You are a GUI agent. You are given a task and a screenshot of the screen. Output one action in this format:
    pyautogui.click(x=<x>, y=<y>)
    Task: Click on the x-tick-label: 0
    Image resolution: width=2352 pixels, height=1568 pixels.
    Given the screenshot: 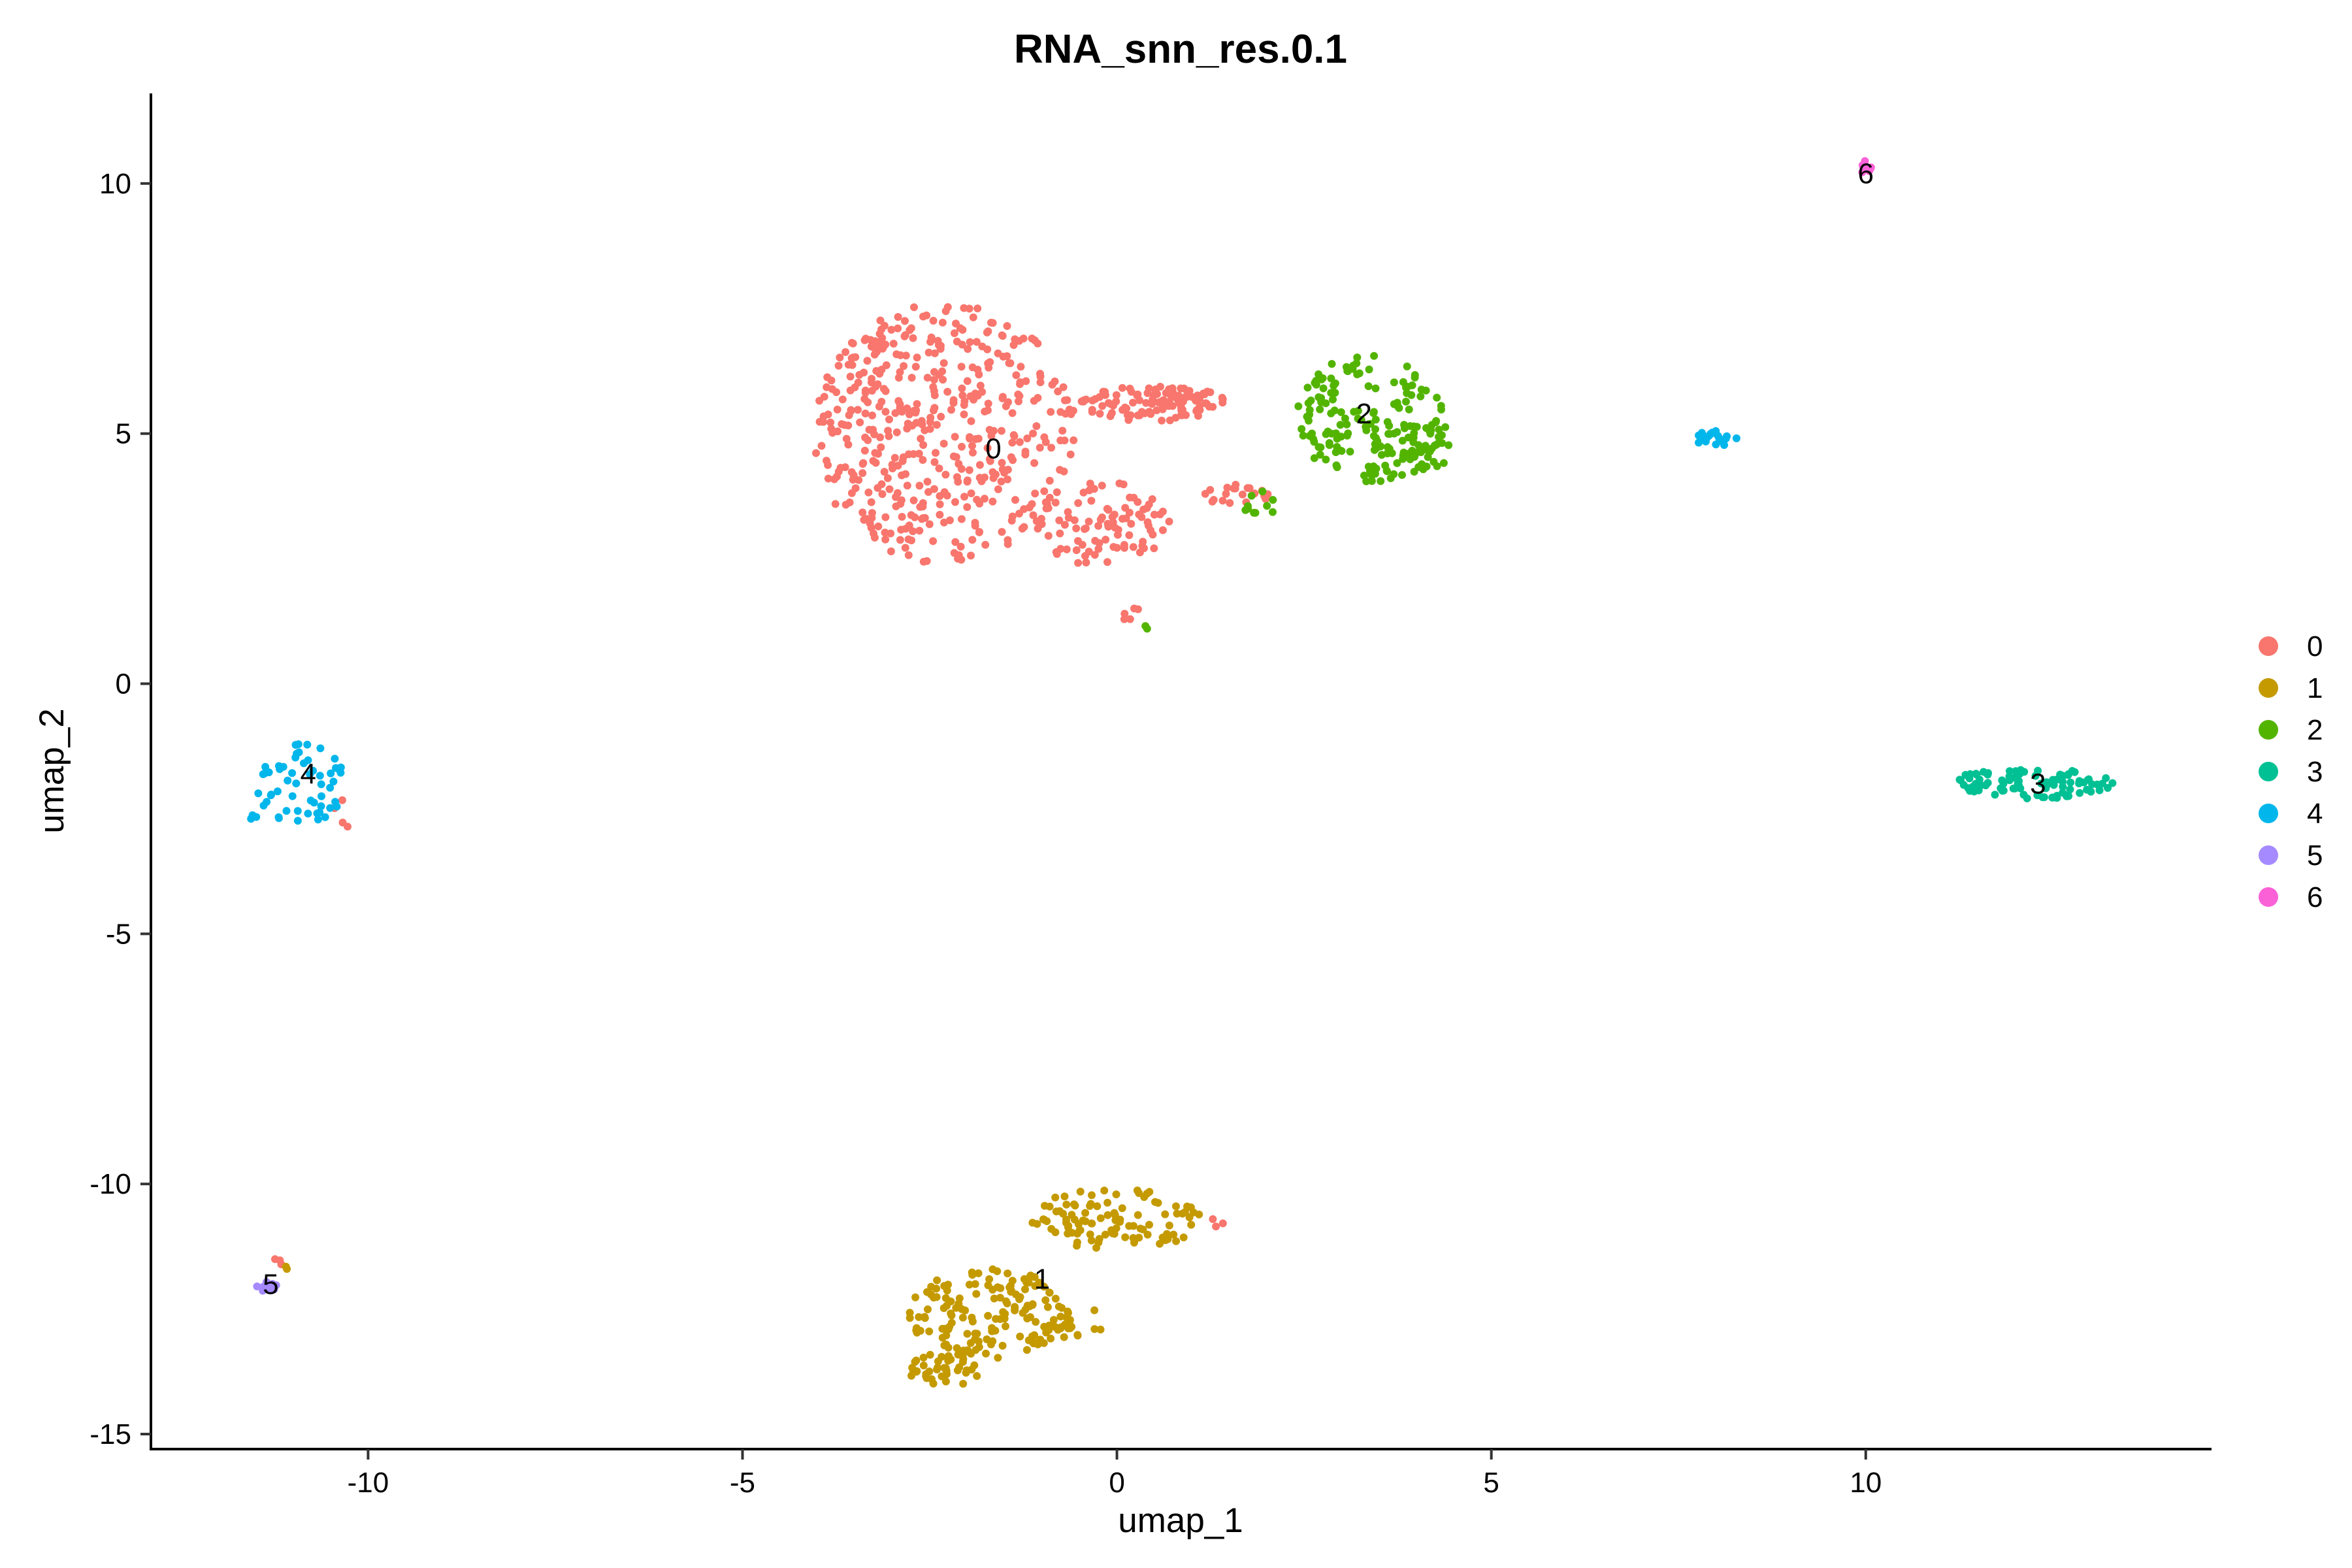 What is the action you would take?
    pyautogui.click(x=1116, y=1483)
    